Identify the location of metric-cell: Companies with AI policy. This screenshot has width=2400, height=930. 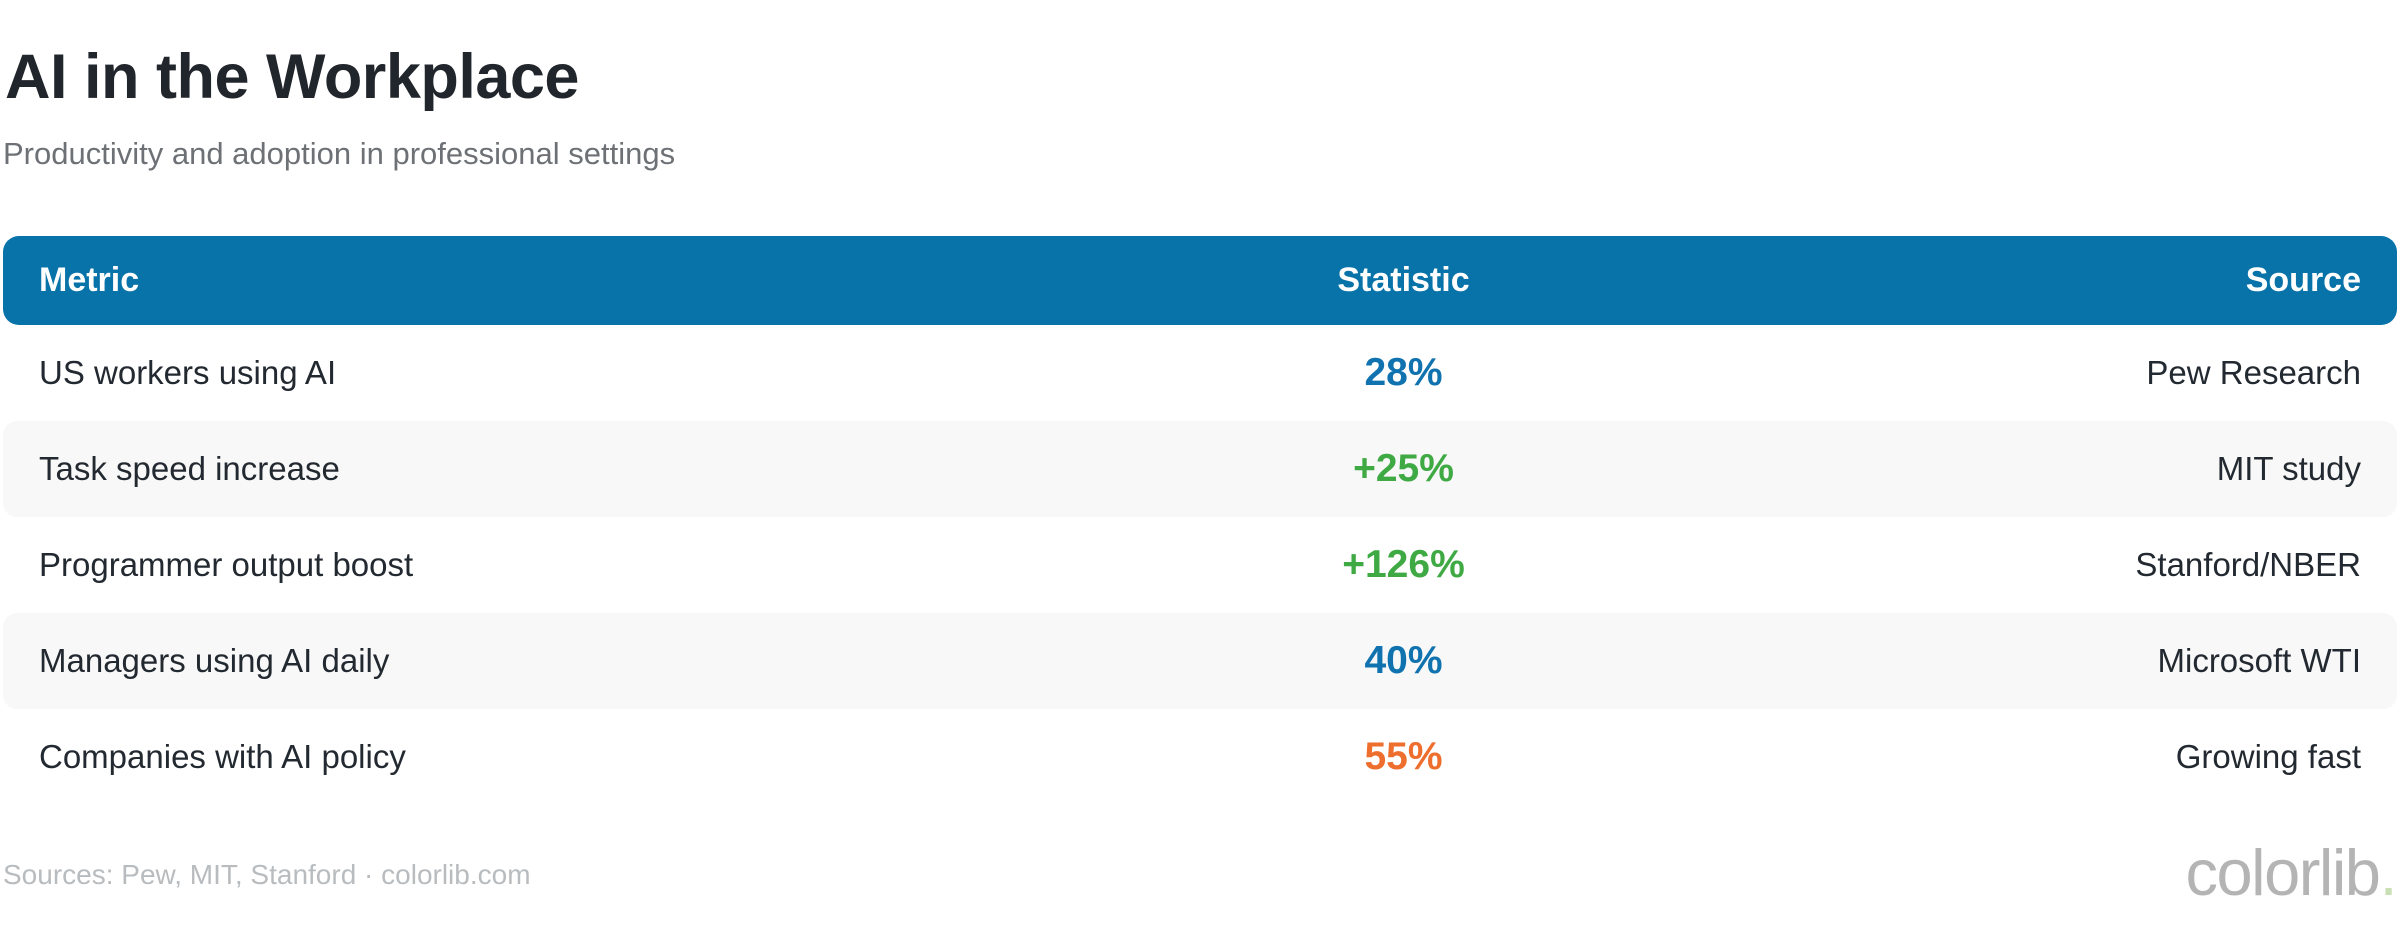
(222, 756).